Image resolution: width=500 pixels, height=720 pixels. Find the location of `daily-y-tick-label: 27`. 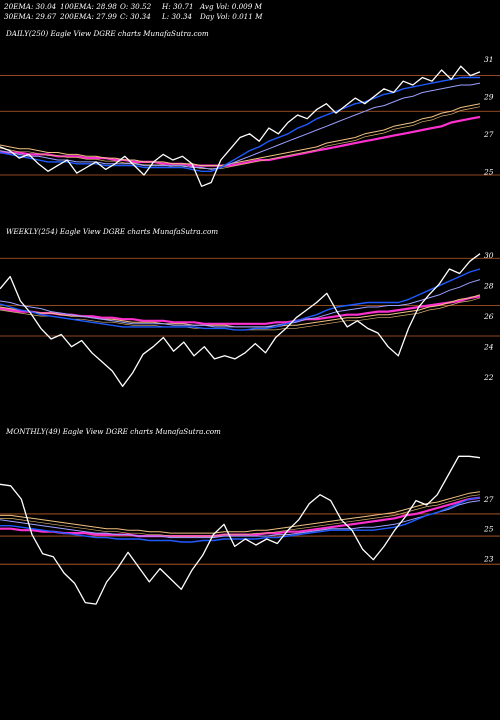

daily-y-tick-label: 27 is located at coordinates (488, 134).